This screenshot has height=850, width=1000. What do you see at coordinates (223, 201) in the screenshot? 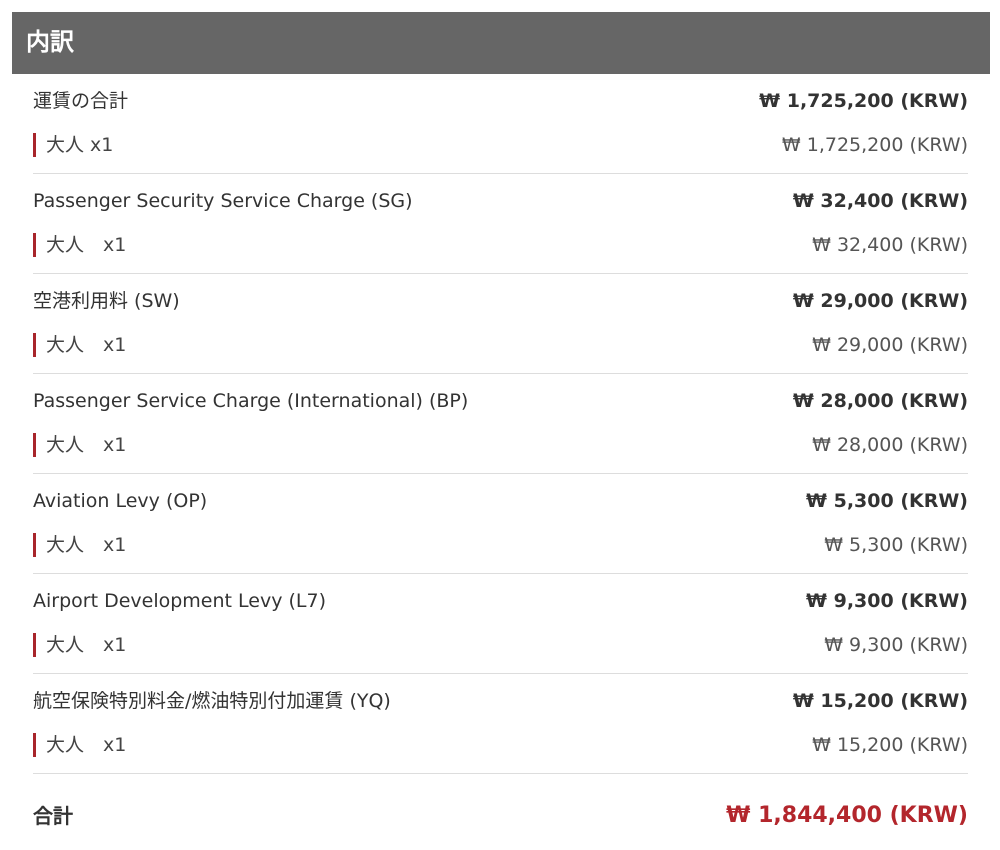
I see `item-label: Passenger Security Service Charge (SG)` at bounding box center [223, 201].